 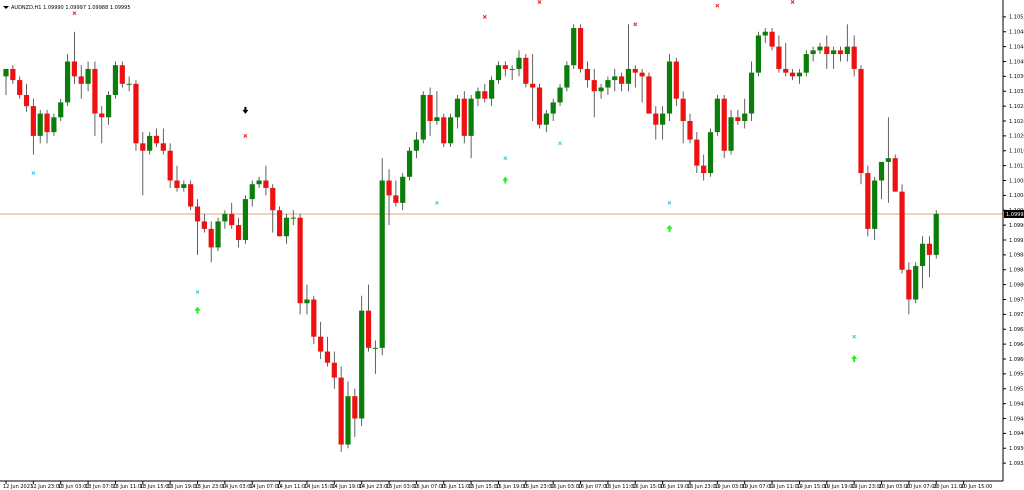 I want to click on triangle-down-icon, so click(x=6, y=7).